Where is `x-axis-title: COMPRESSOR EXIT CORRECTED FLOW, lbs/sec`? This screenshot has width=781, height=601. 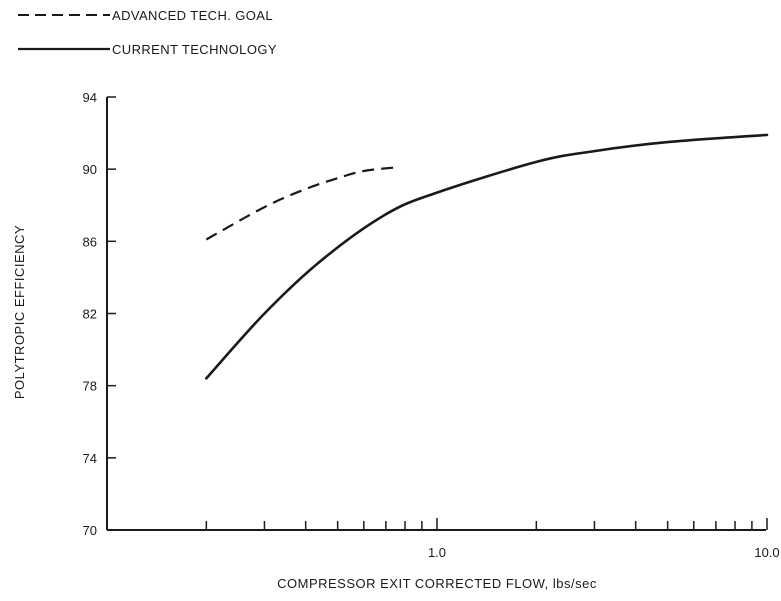 x-axis-title: COMPRESSOR EXIT CORRECTED FLOW, lbs/sec is located at coordinates (437, 583).